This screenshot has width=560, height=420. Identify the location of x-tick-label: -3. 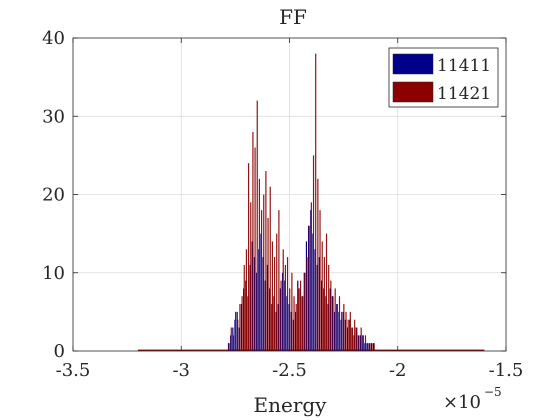
(181, 370).